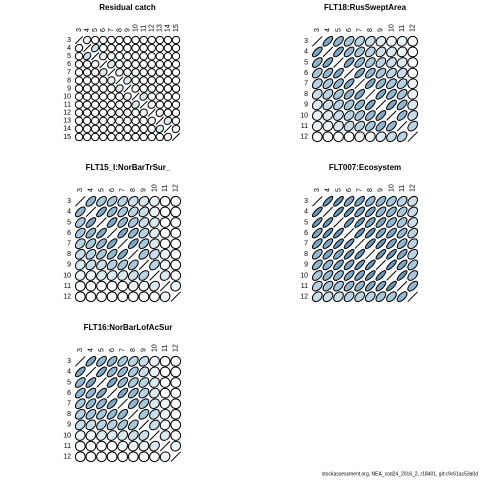 This screenshot has width=480, height=480. What do you see at coordinates (143, 28) in the screenshot?
I see `col-label: 11` at bounding box center [143, 28].